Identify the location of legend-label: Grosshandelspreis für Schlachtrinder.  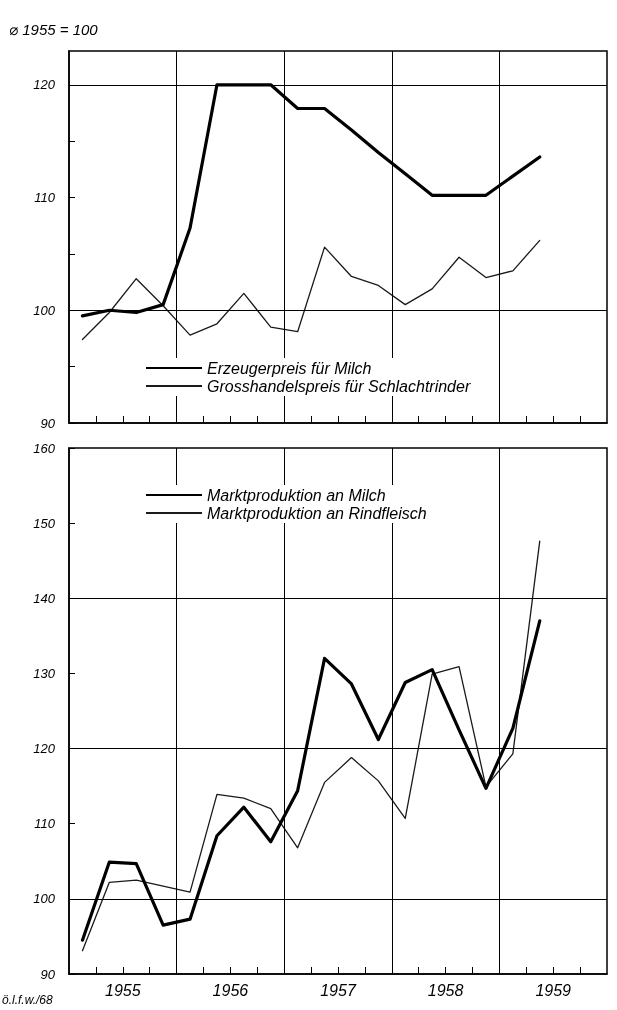
(339, 386).